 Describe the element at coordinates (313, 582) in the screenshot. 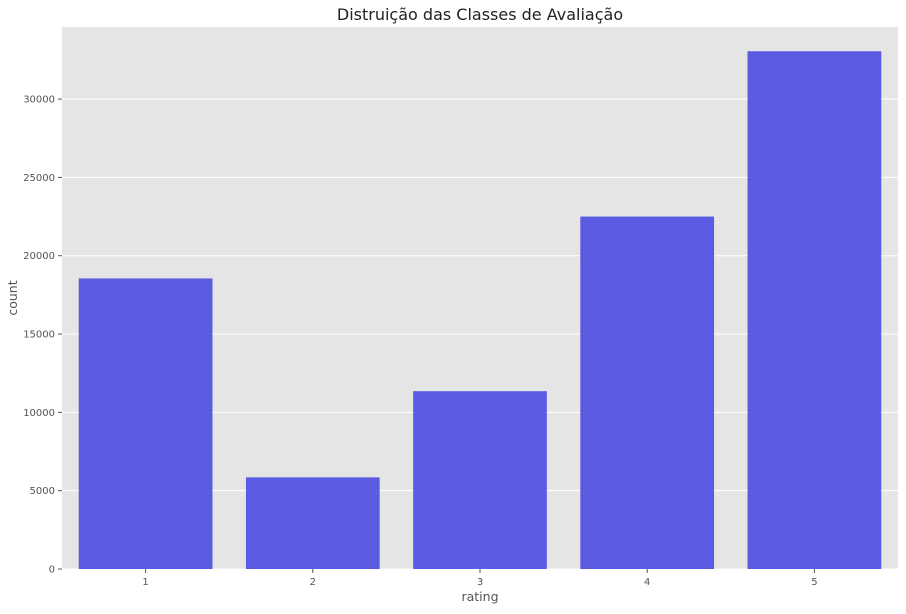

I see `x-tick-label: 2` at that location.